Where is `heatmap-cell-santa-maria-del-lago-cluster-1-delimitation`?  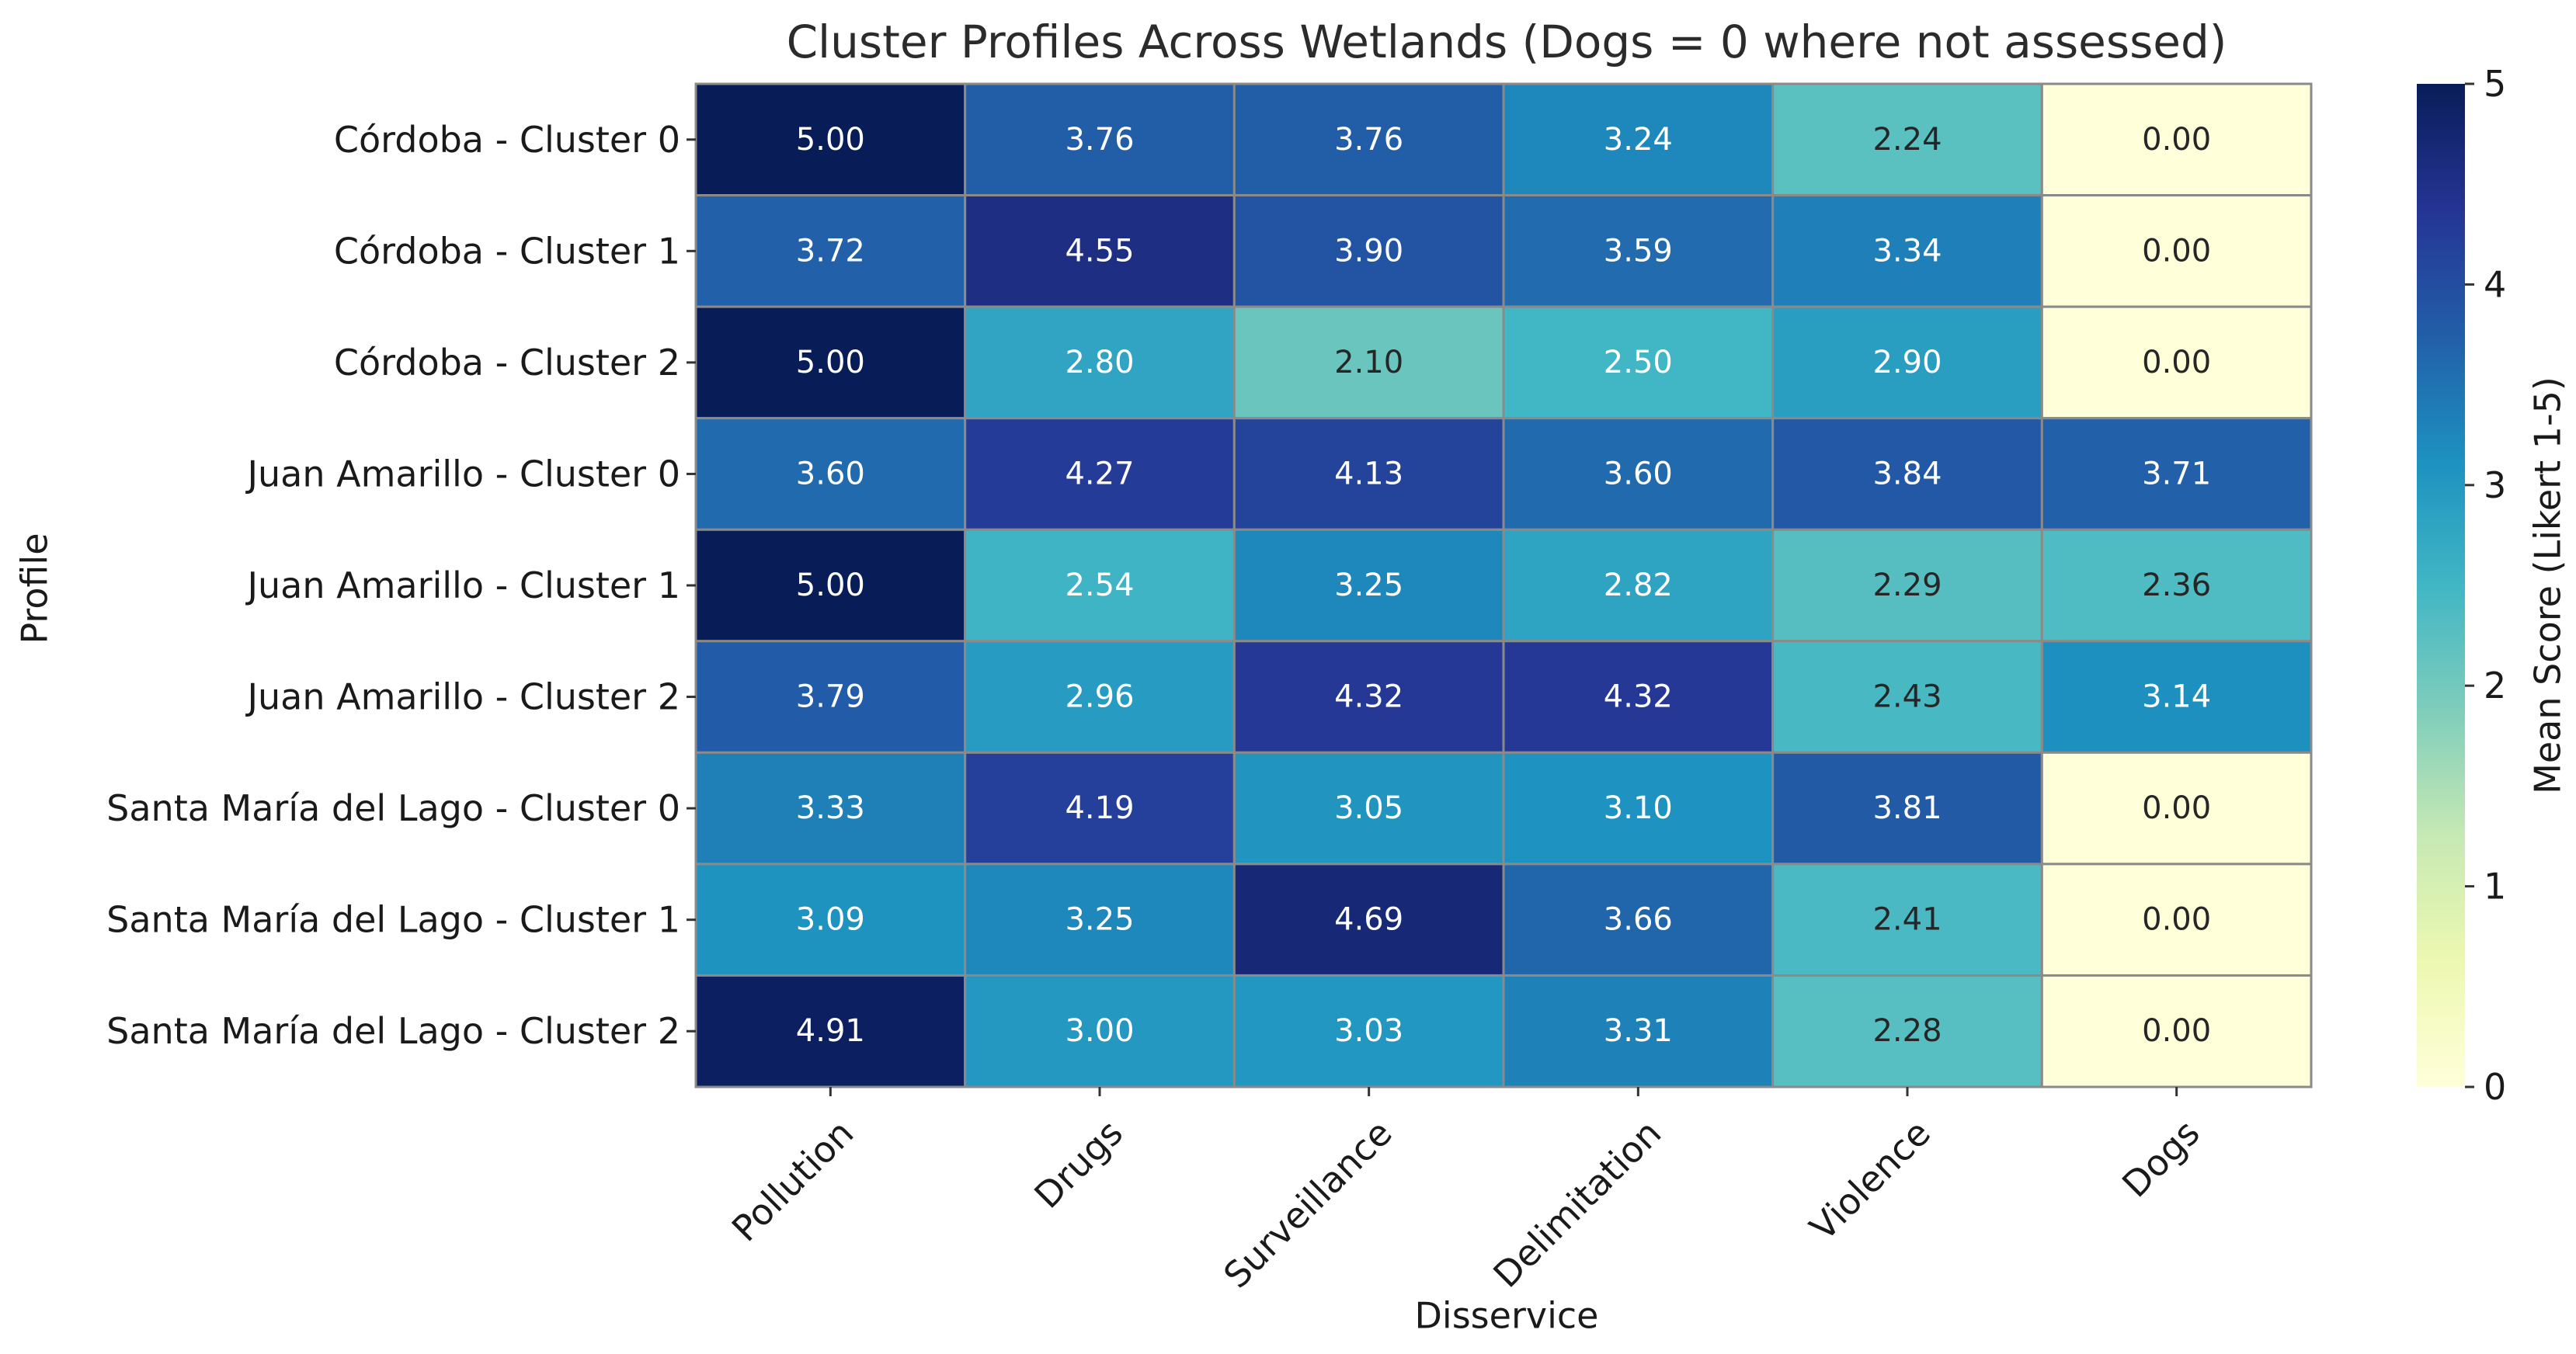
heatmap-cell-santa-maria-del-lago-cluster-1-delimitation is located at coordinates (1639, 920).